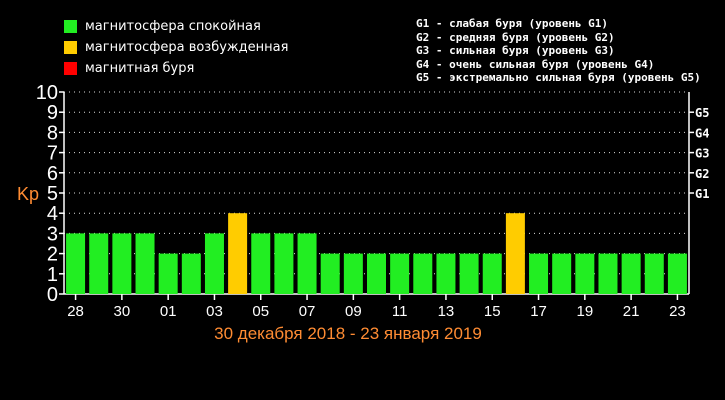  What do you see at coordinates (348, 333) in the screenshot?
I see `date-range-label: 30 декабря 2018 - 23 января 2019` at bounding box center [348, 333].